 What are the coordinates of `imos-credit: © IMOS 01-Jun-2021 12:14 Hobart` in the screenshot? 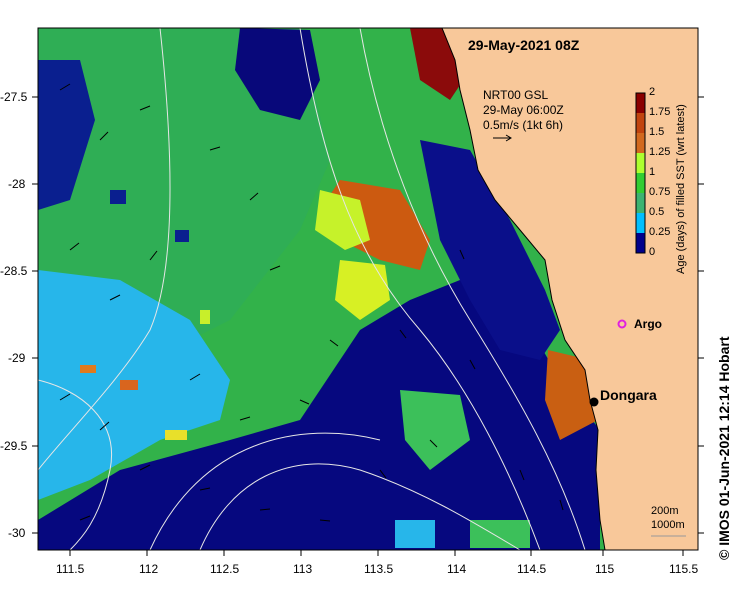 It's located at (724, 448).